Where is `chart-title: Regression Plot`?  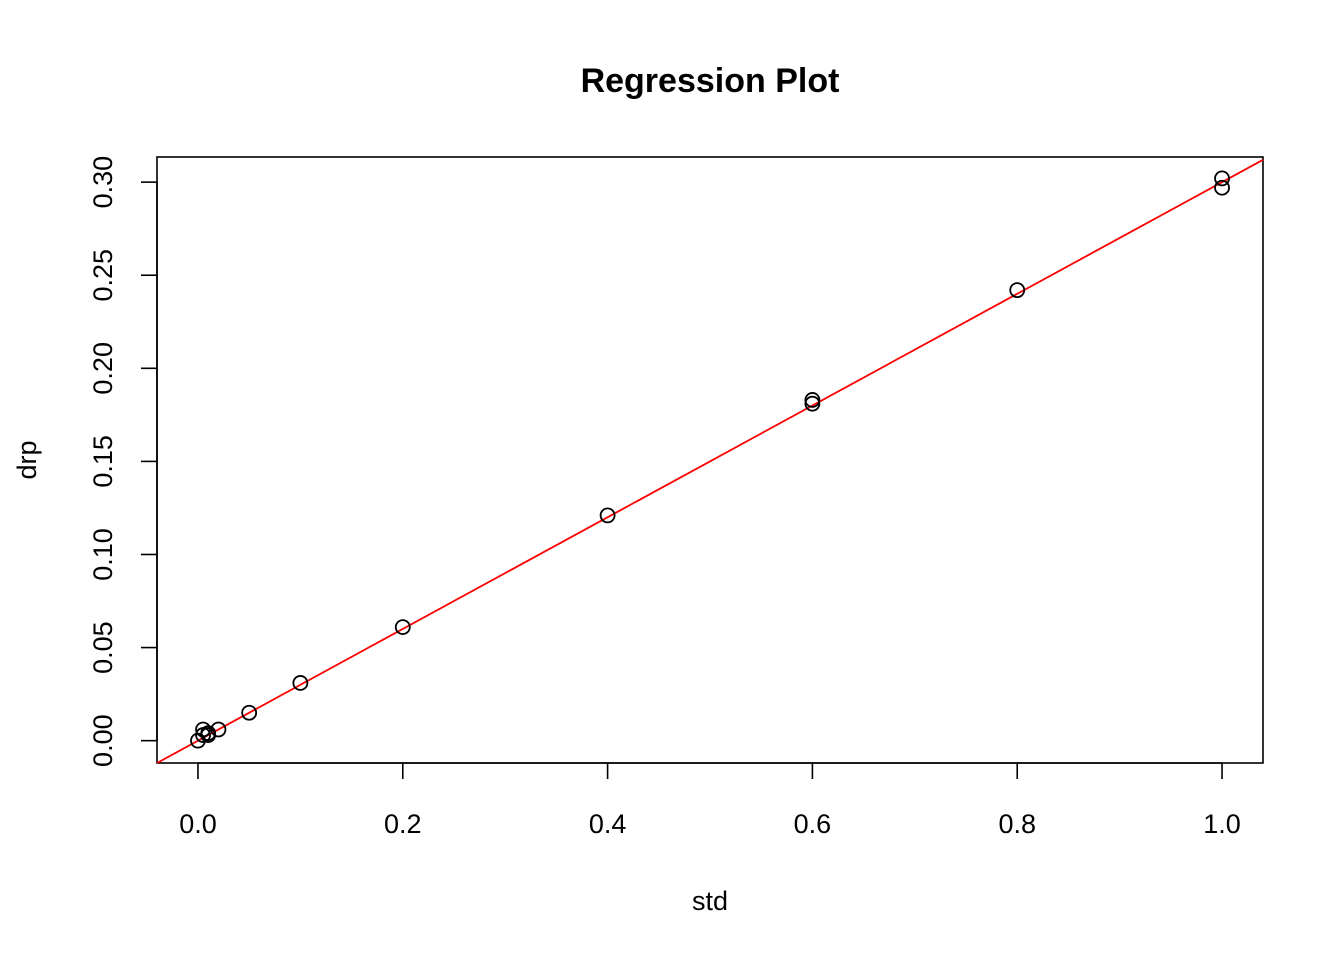
chart-title: Regression Plot is located at coordinates (710, 81).